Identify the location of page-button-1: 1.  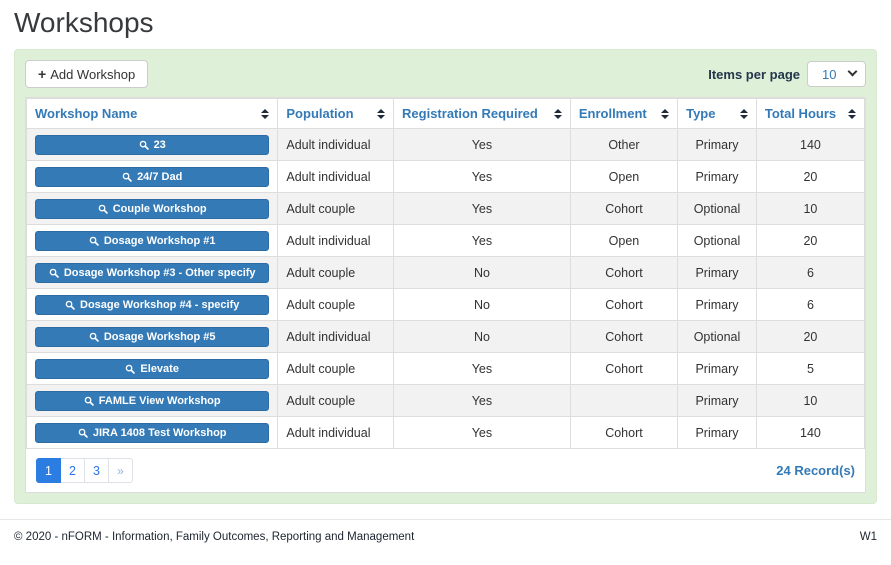
(48, 470).